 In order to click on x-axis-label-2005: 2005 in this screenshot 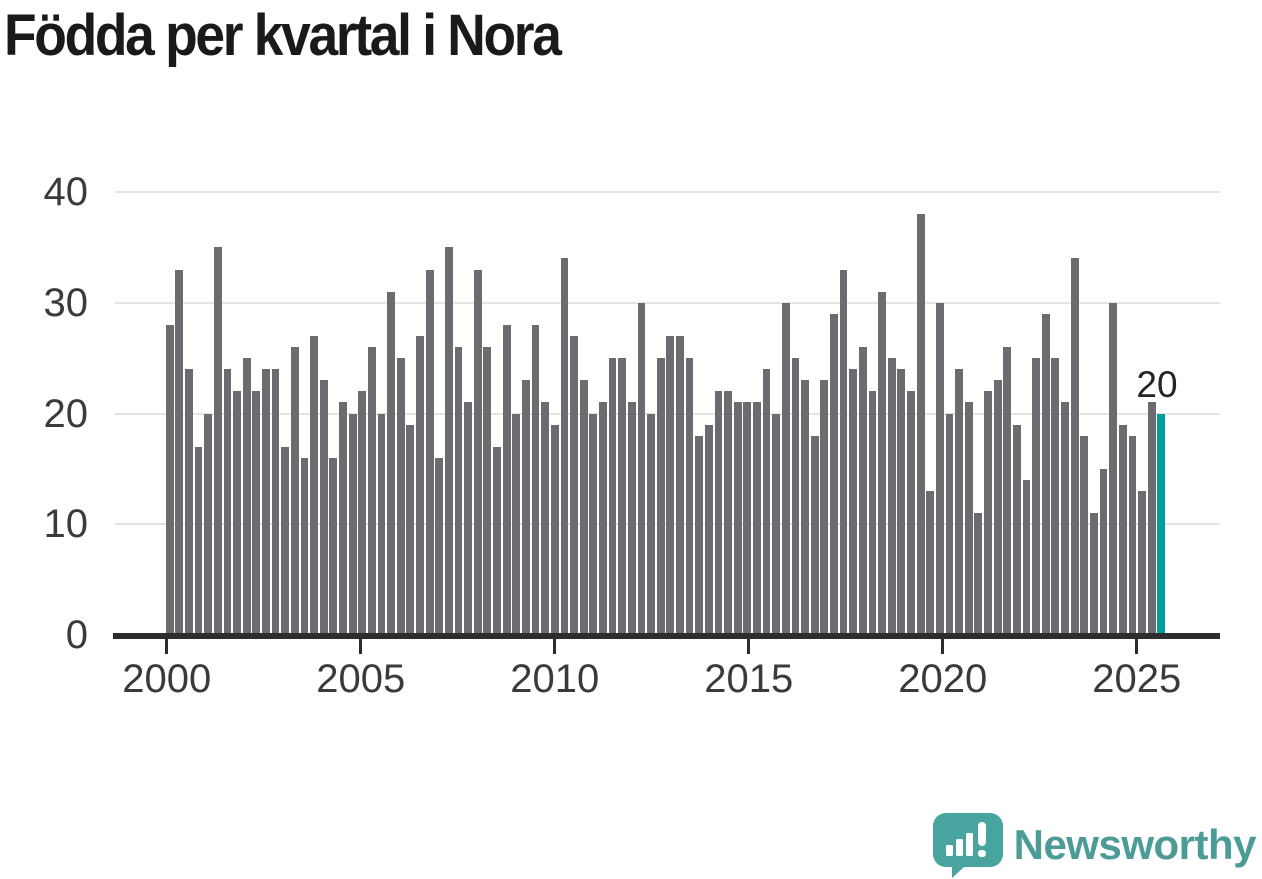, I will do `click(361, 679)`.